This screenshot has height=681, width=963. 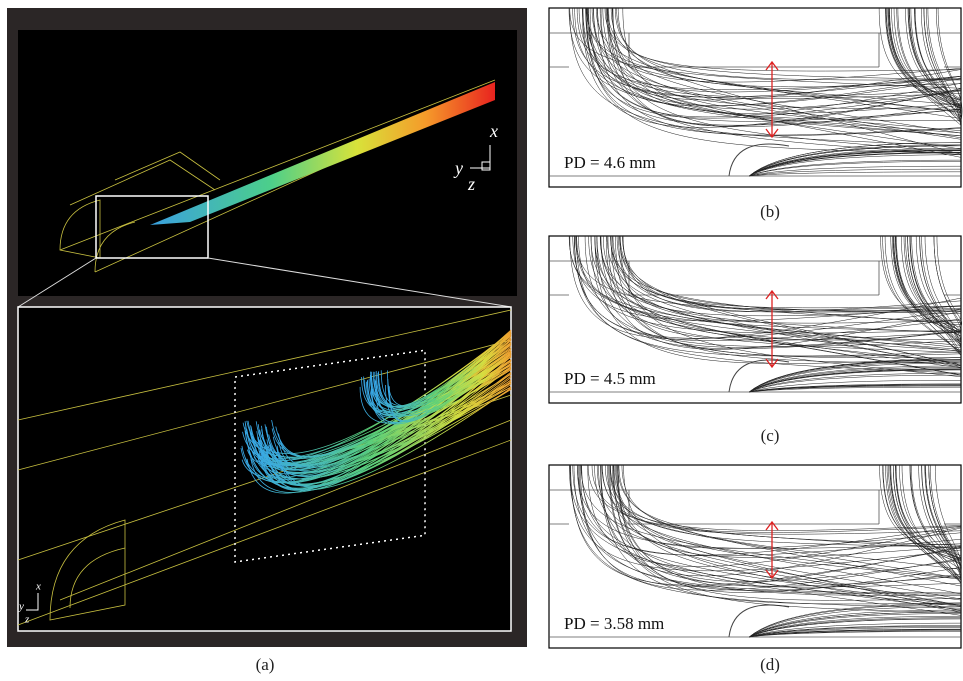 What do you see at coordinates (770, 664) in the screenshot?
I see `panel-label: (d)` at bounding box center [770, 664].